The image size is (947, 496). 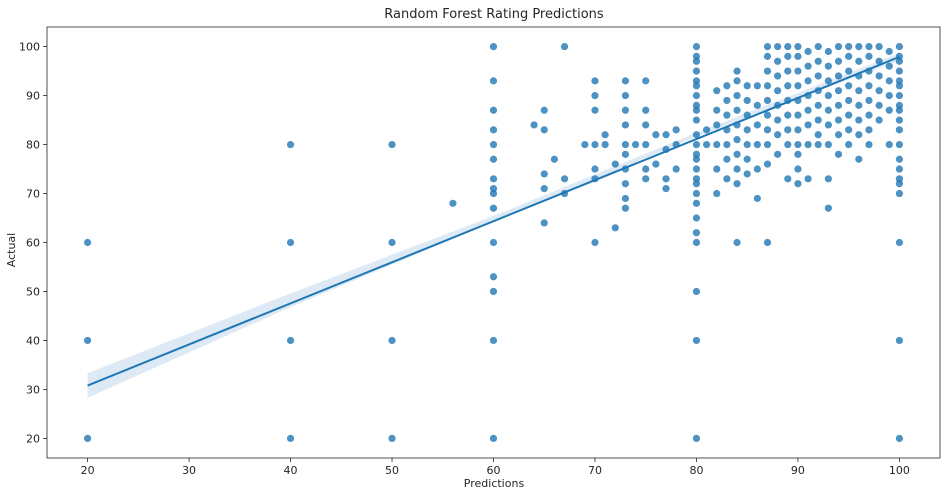 I want to click on x-axis-label: Predictions, so click(x=494, y=483).